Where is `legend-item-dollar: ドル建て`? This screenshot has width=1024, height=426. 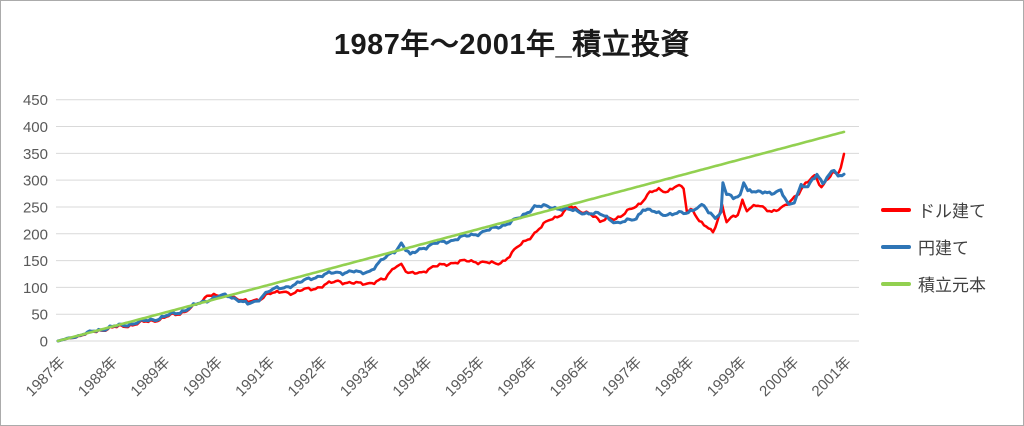
legend-item-dollar: ドル建て is located at coordinates (933, 209).